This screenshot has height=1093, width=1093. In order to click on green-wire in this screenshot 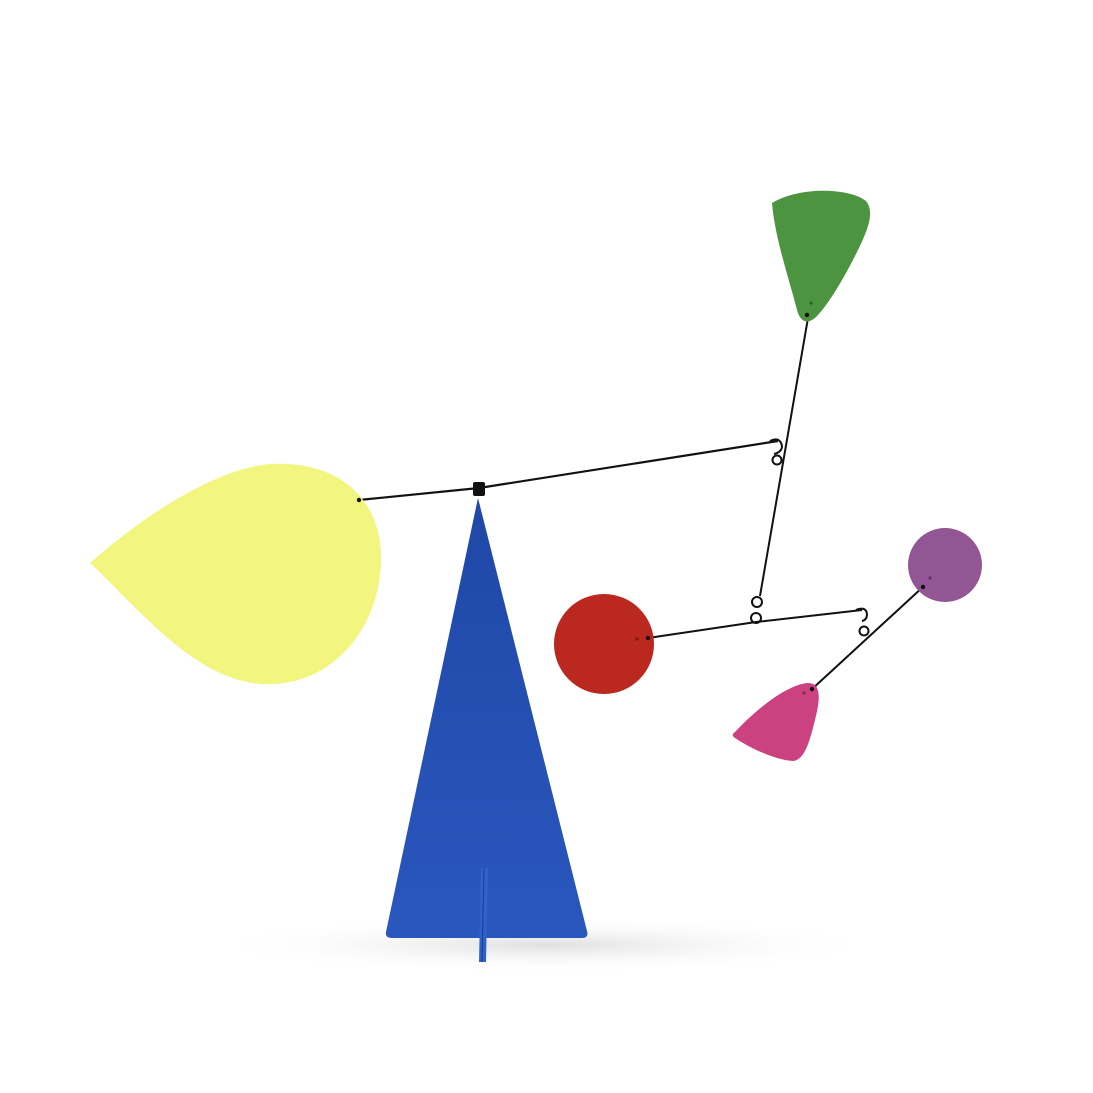, I will do `click(784, 457)`.